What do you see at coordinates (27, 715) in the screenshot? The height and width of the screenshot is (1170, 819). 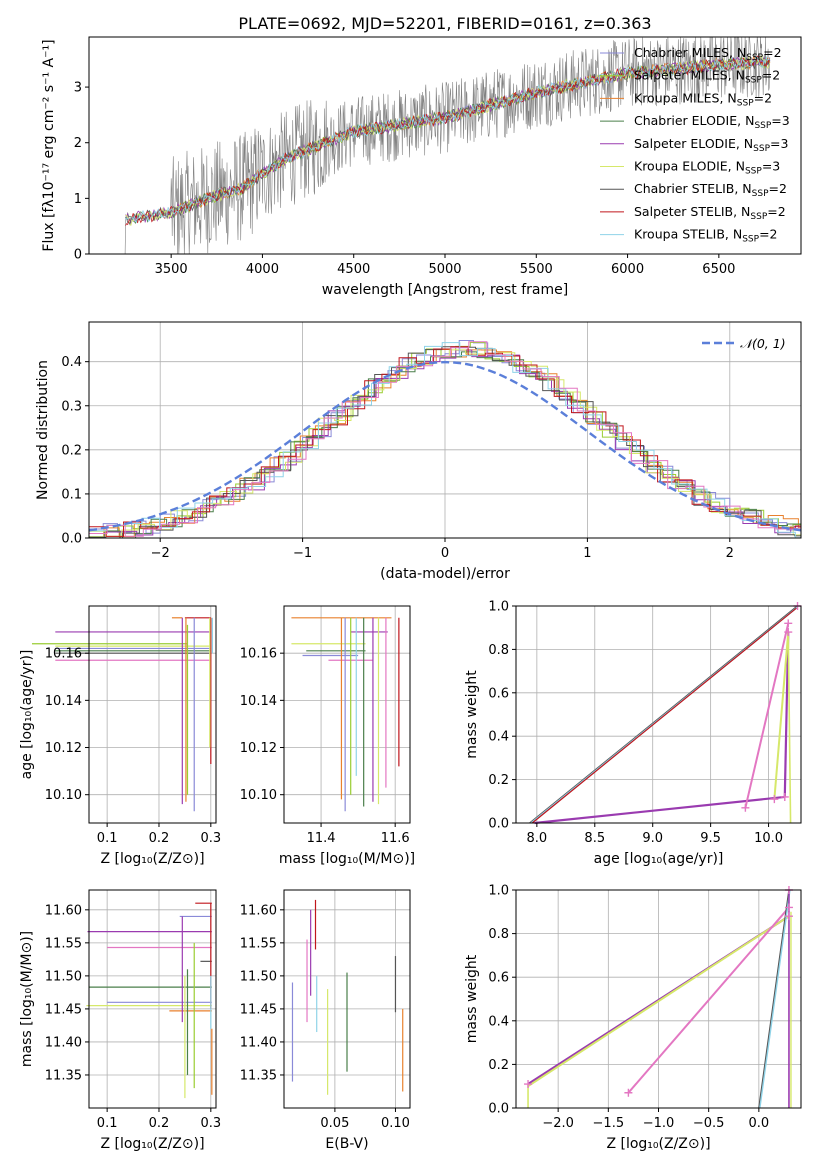 I see `y-axis-label: age [log₁₀(age/yr)]` at bounding box center [27, 715].